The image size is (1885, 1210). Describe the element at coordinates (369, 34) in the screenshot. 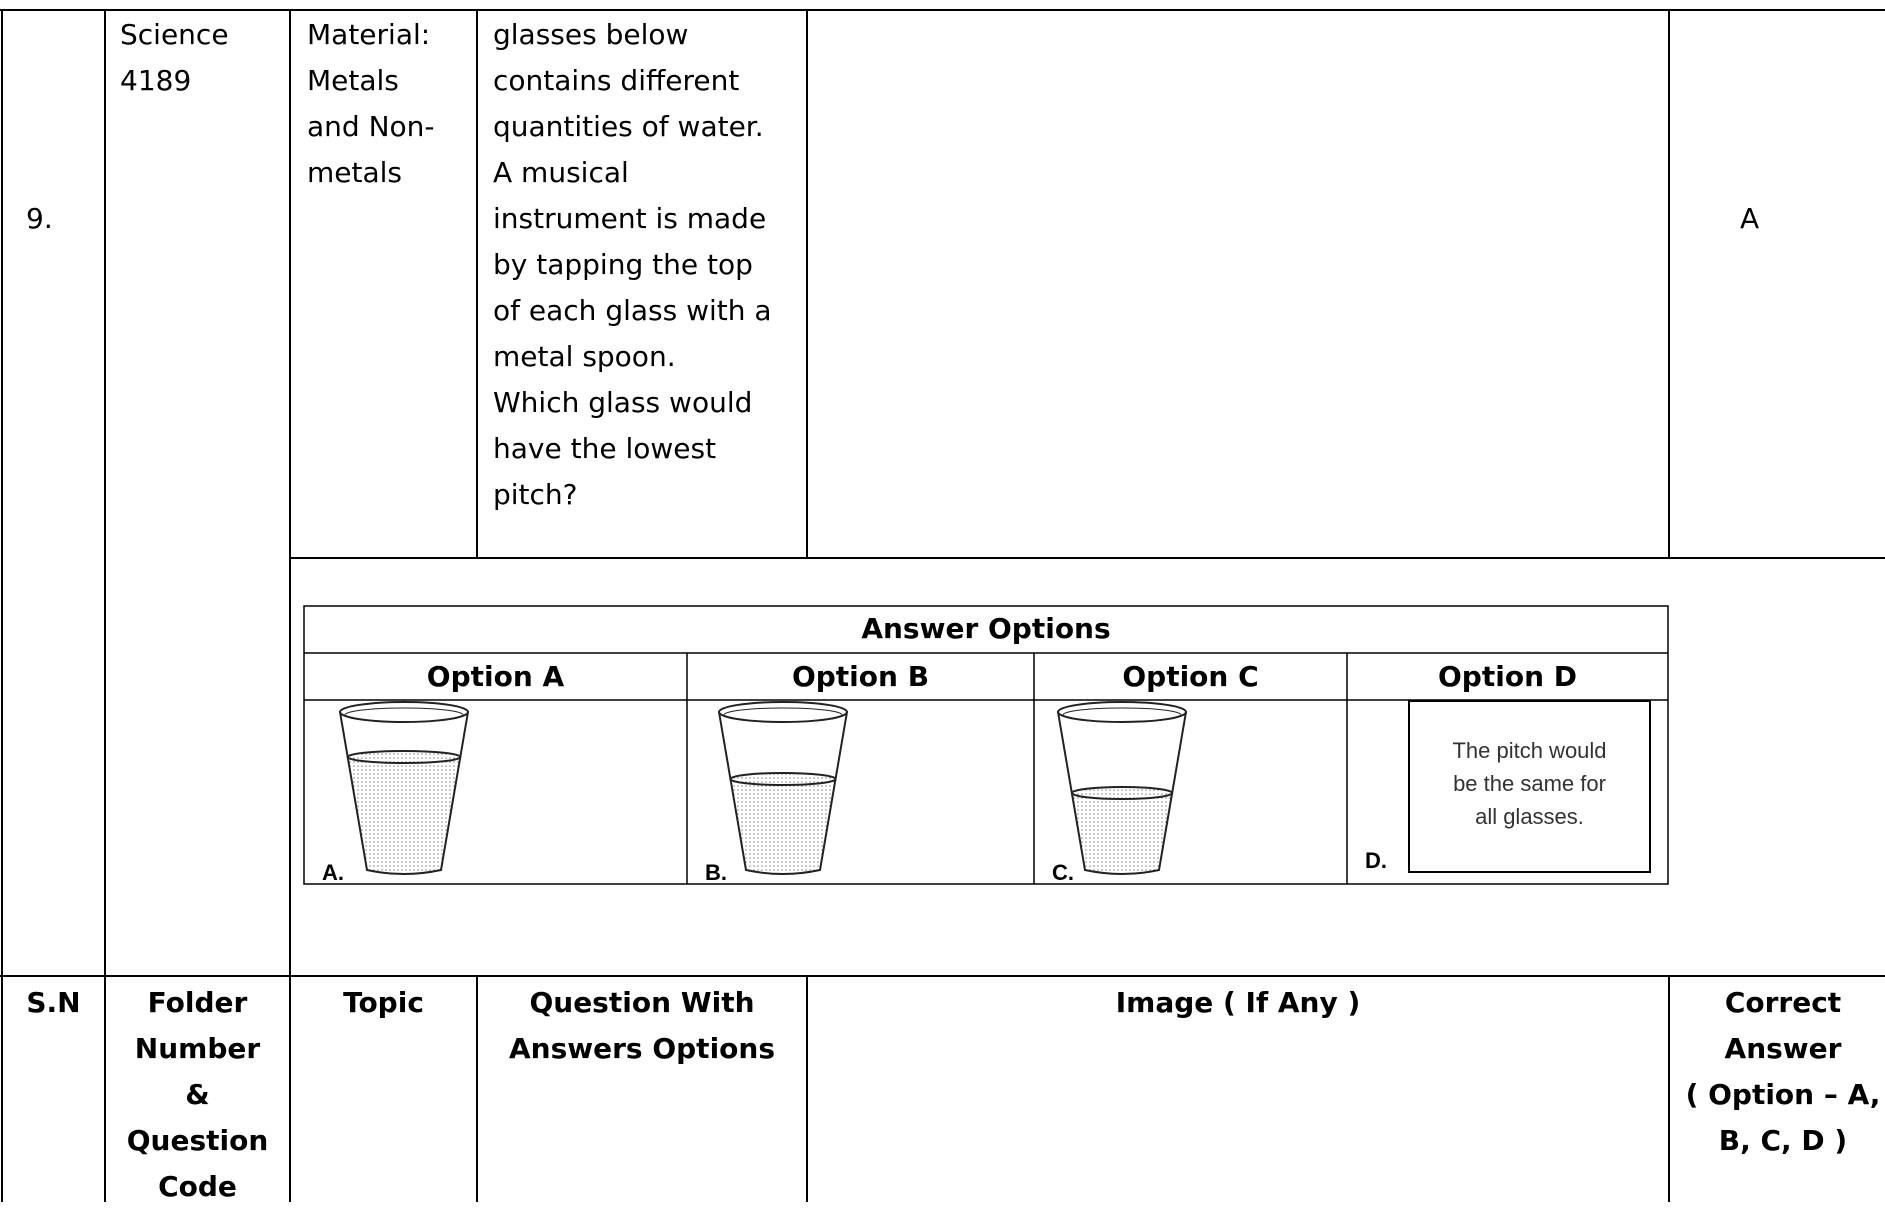

I see `text-line: Material:` at that location.